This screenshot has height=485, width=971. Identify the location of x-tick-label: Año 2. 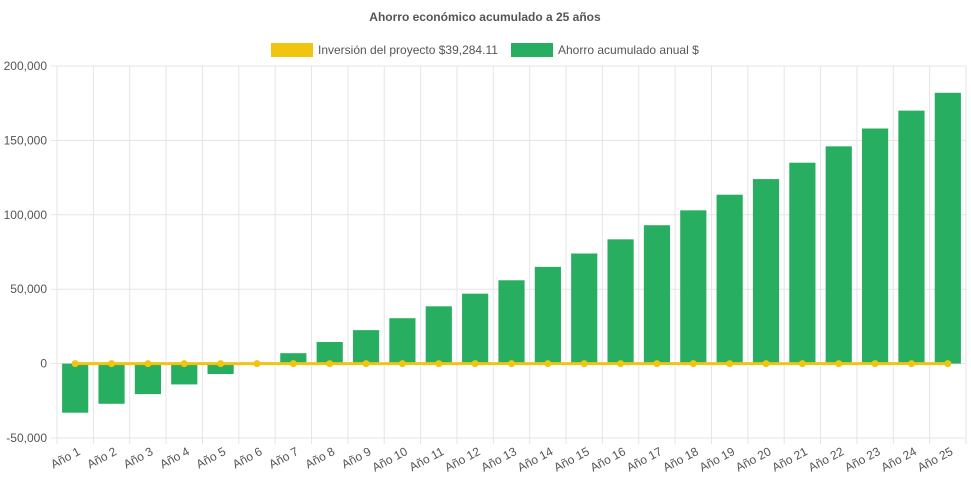
(102, 457).